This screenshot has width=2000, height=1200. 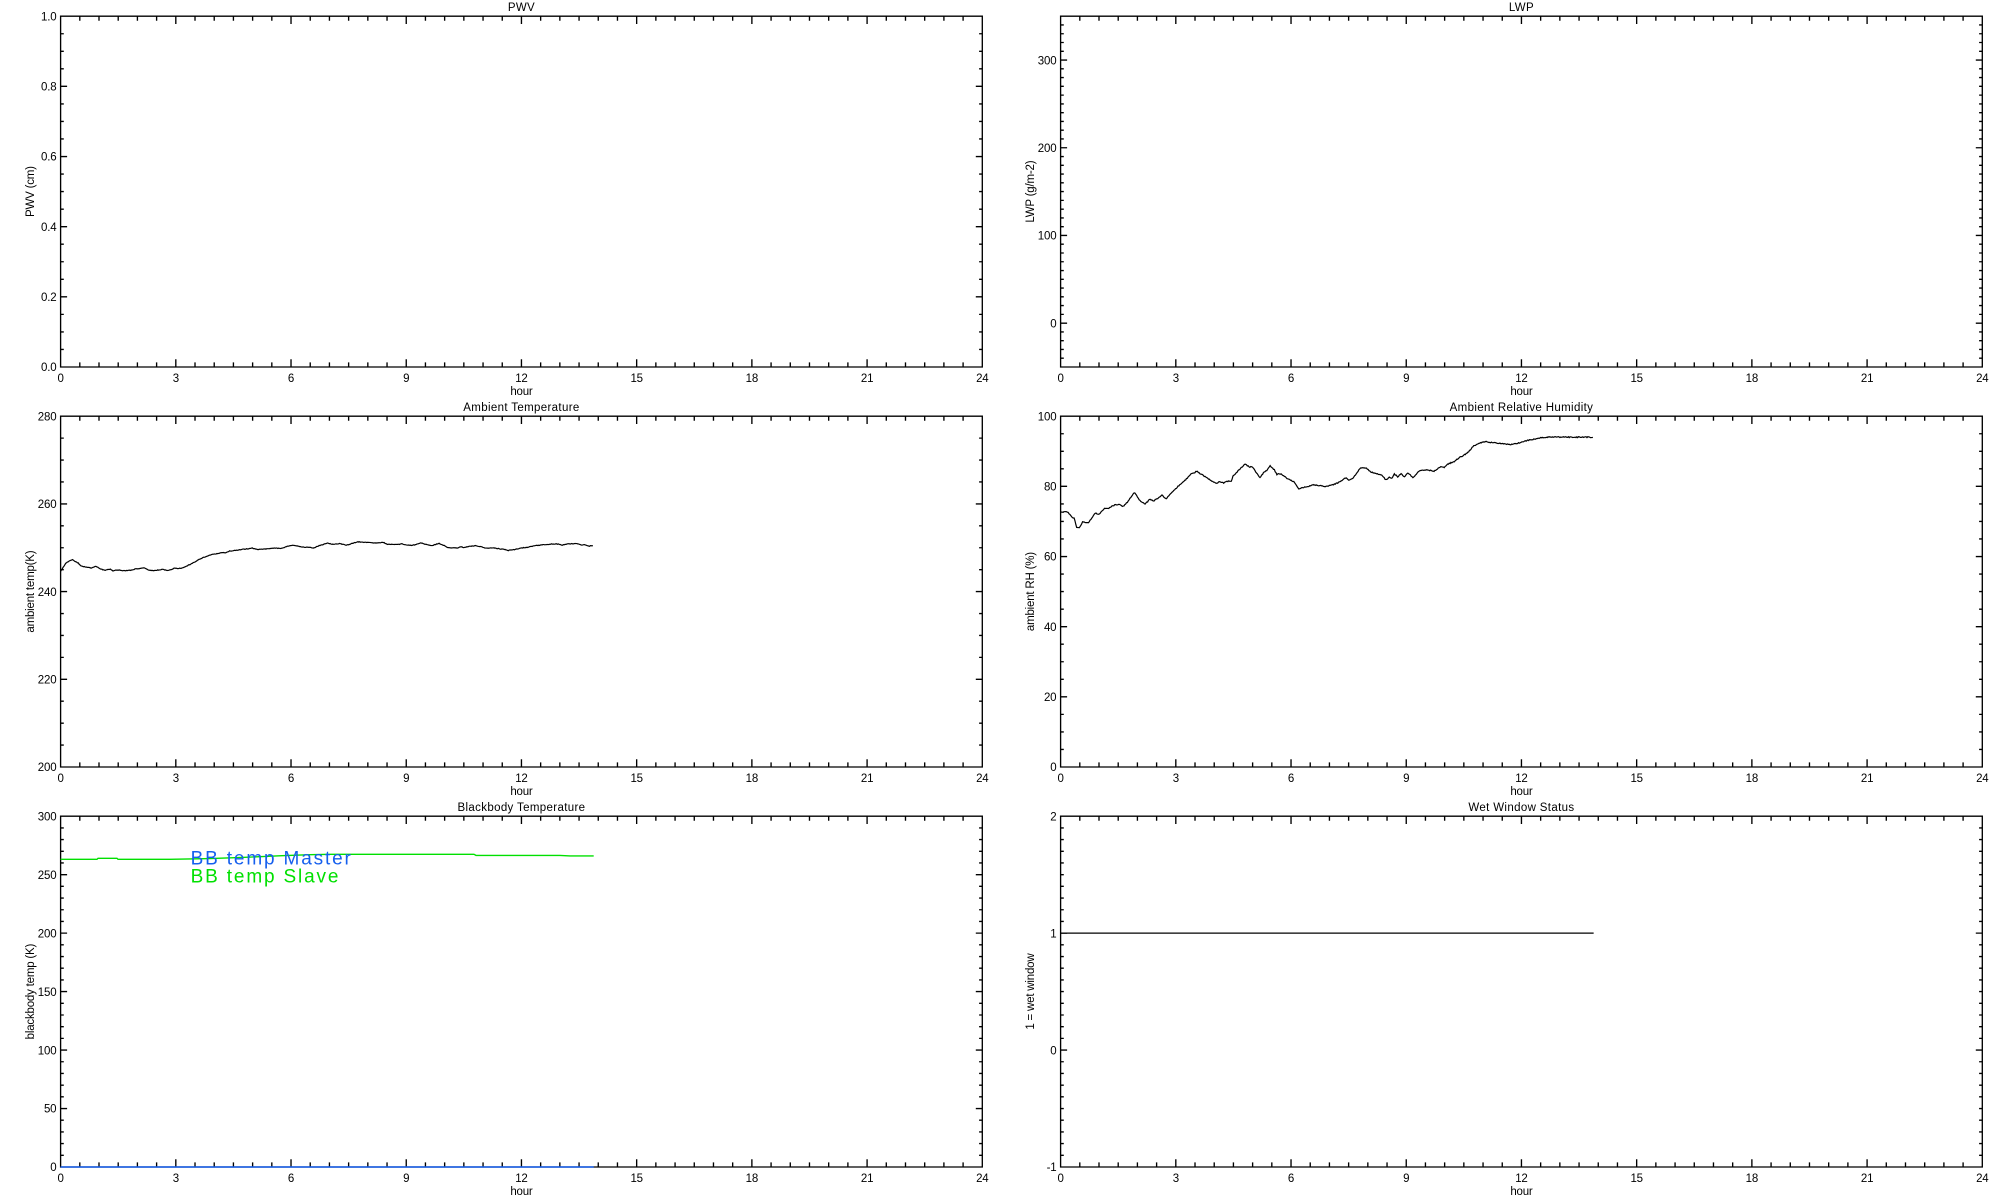 What do you see at coordinates (1050, 558) in the screenshot?
I see `svg-text: 60` at bounding box center [1050, 558].